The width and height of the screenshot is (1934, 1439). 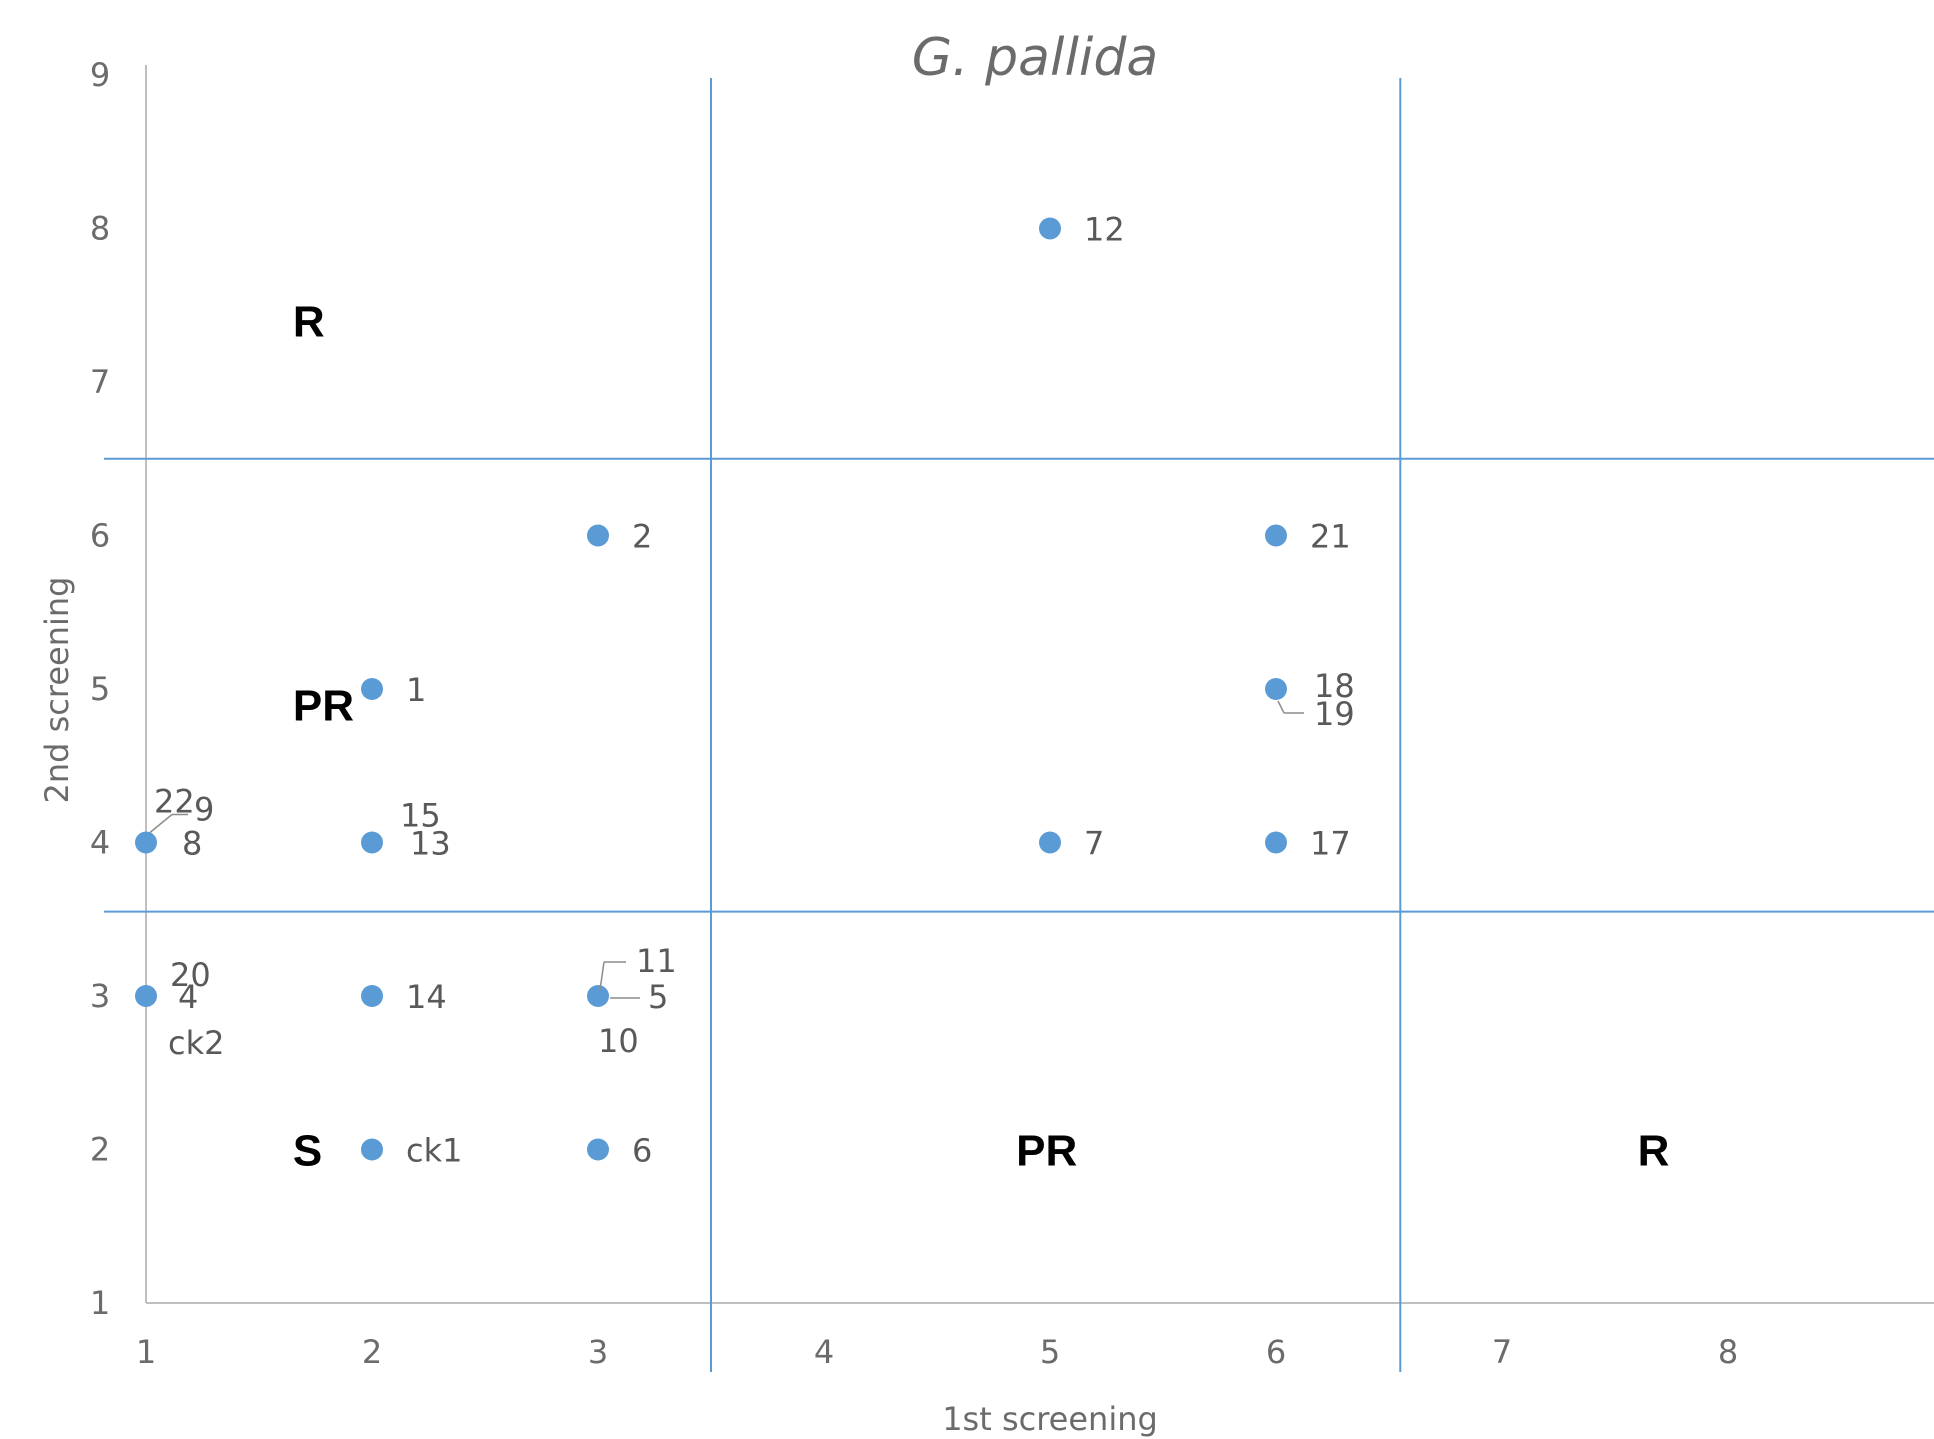 I want to click on y-tick-label: 5, so click(x=100, y=689).